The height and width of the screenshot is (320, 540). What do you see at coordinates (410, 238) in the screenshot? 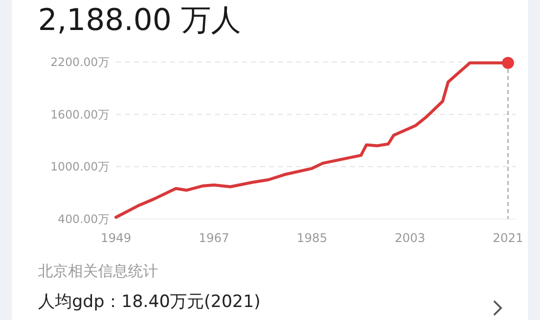
I see `x-tick-label: 2003` at bounding box center [410, 238].